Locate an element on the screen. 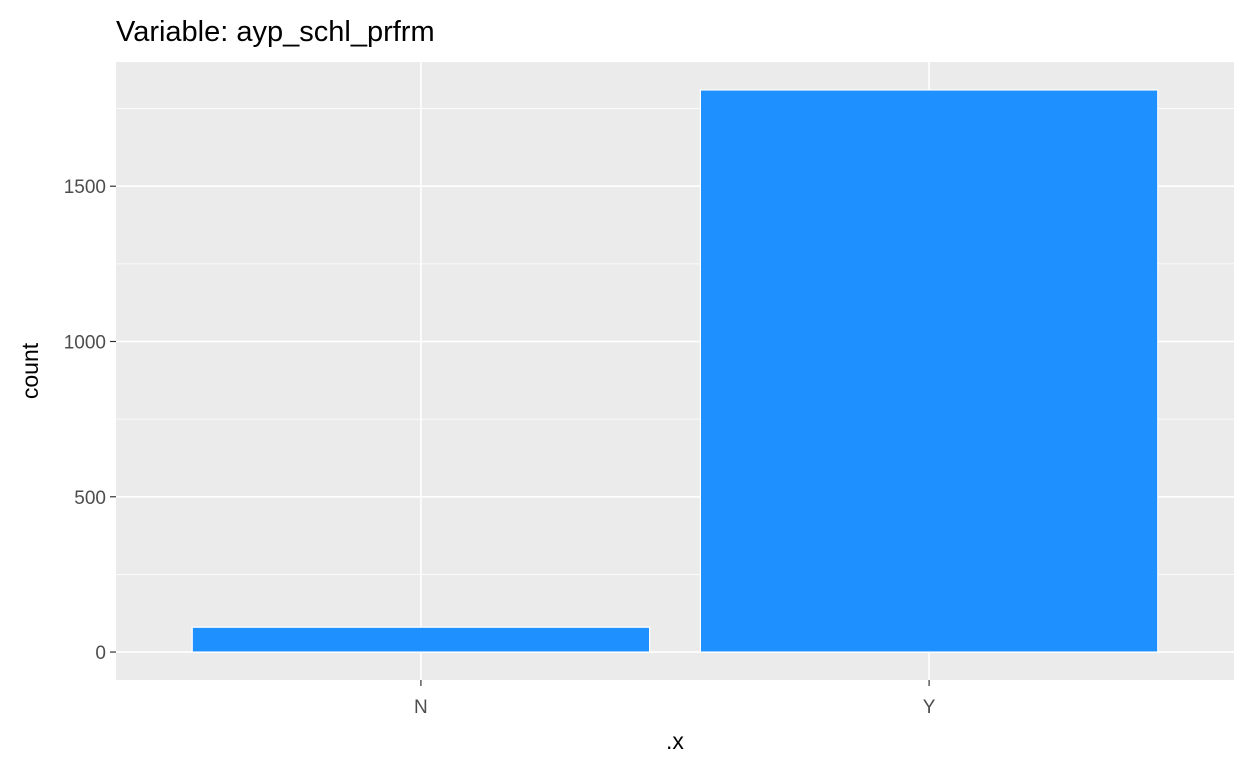 The image size is (1248, 768). x-tick-label: Y is located at coordinates (929, 707).